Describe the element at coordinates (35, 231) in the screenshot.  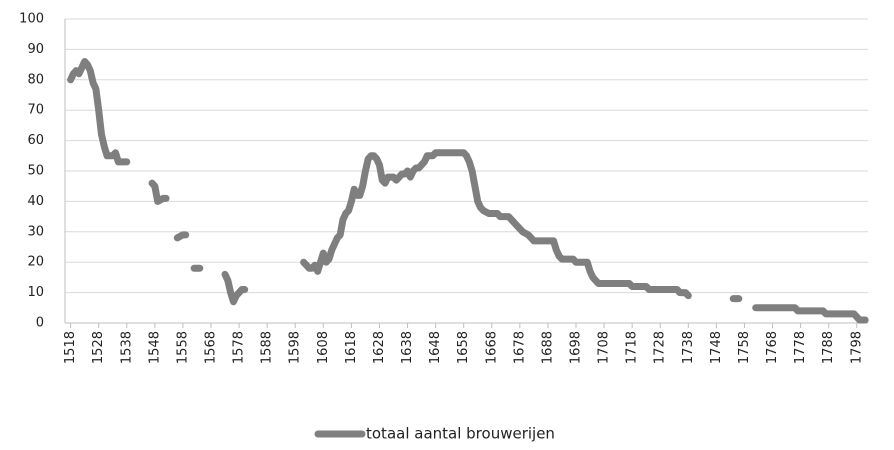
I see `y-tick-label: 30` at that location.